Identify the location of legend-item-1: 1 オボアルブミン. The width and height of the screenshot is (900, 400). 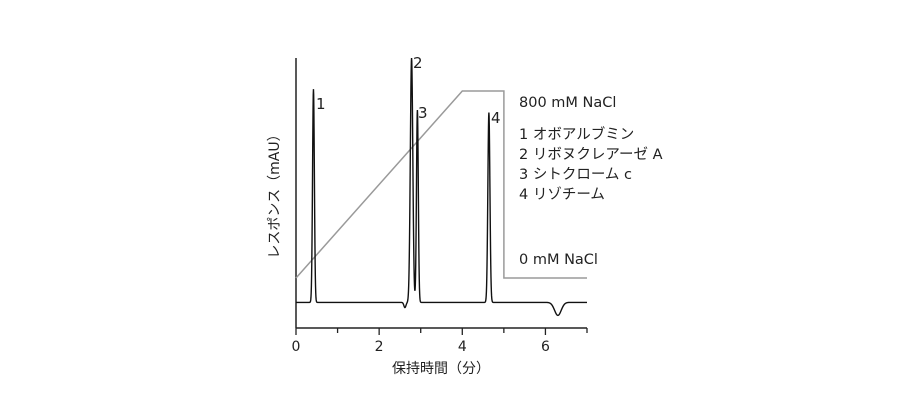
(576, 134).